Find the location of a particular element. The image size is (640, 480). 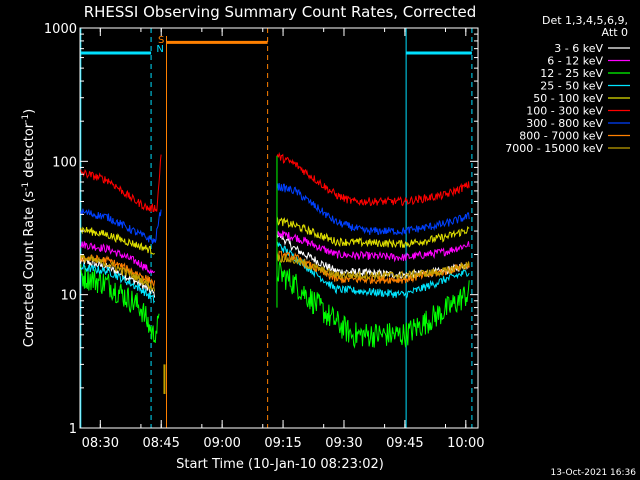

legend-label: 25 - 50 keV is located at coordinates (571, 86).